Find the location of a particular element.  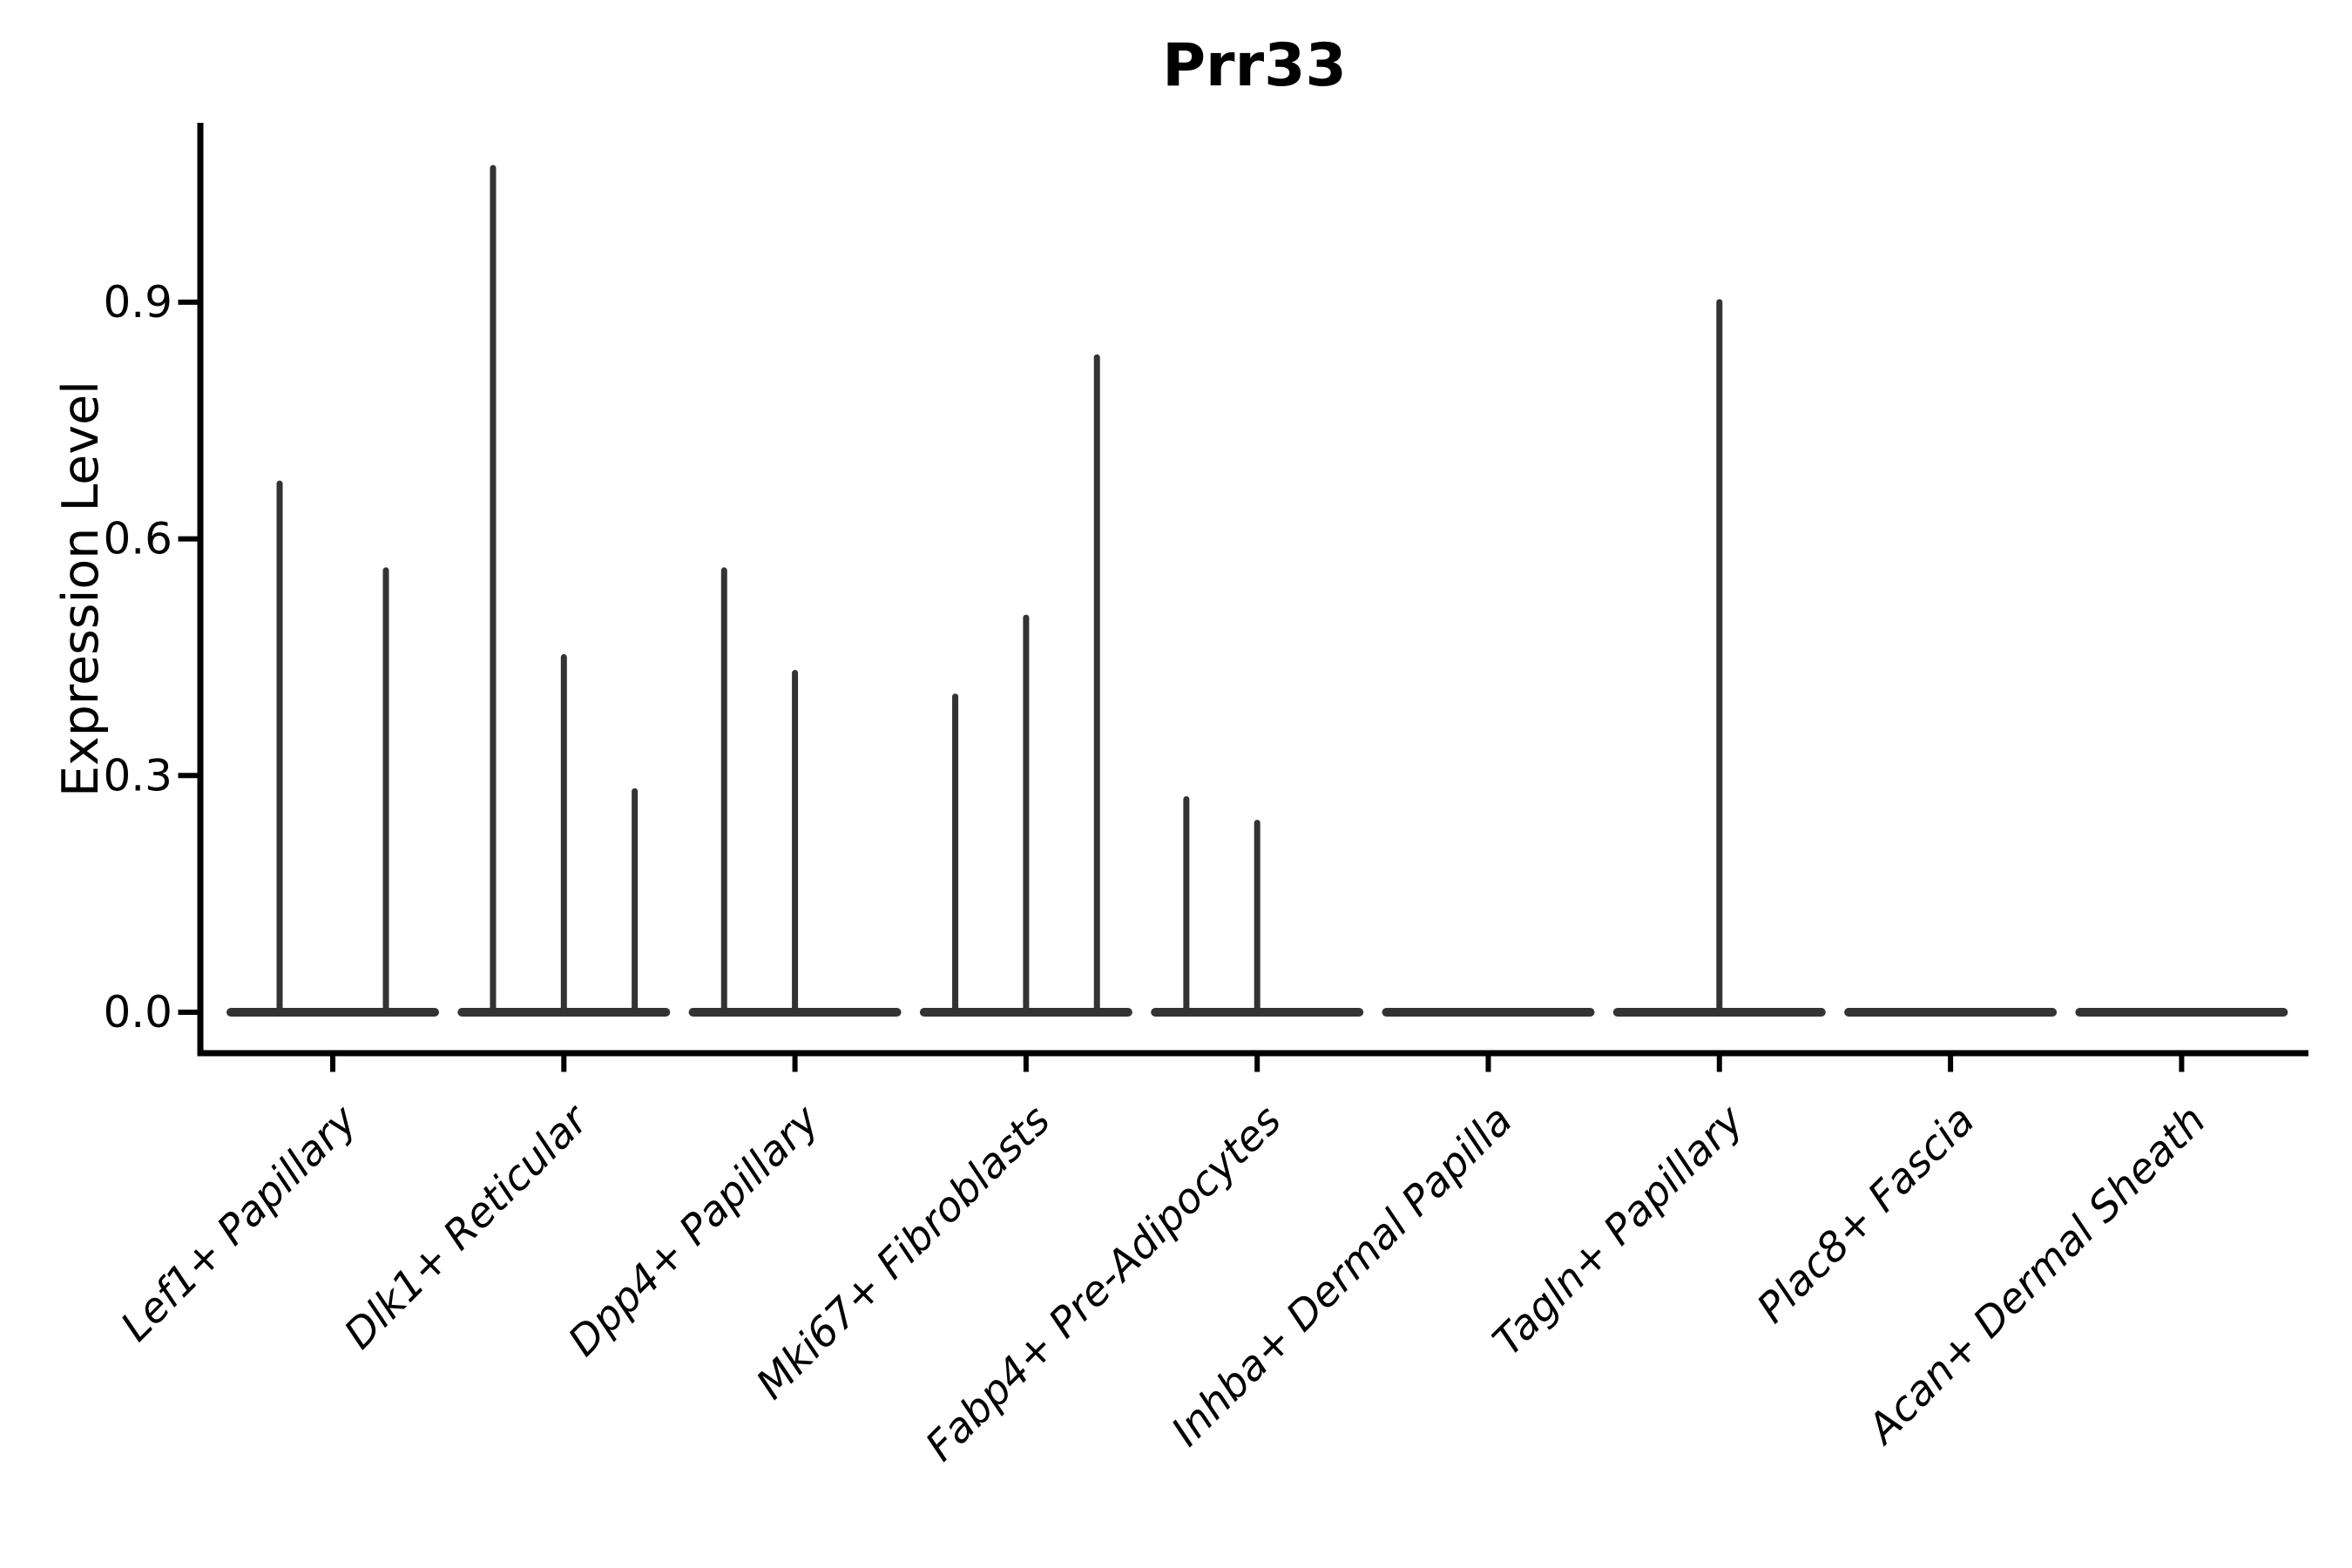

y-tick-label: 0.0 is located at coordinates (137, 1012).